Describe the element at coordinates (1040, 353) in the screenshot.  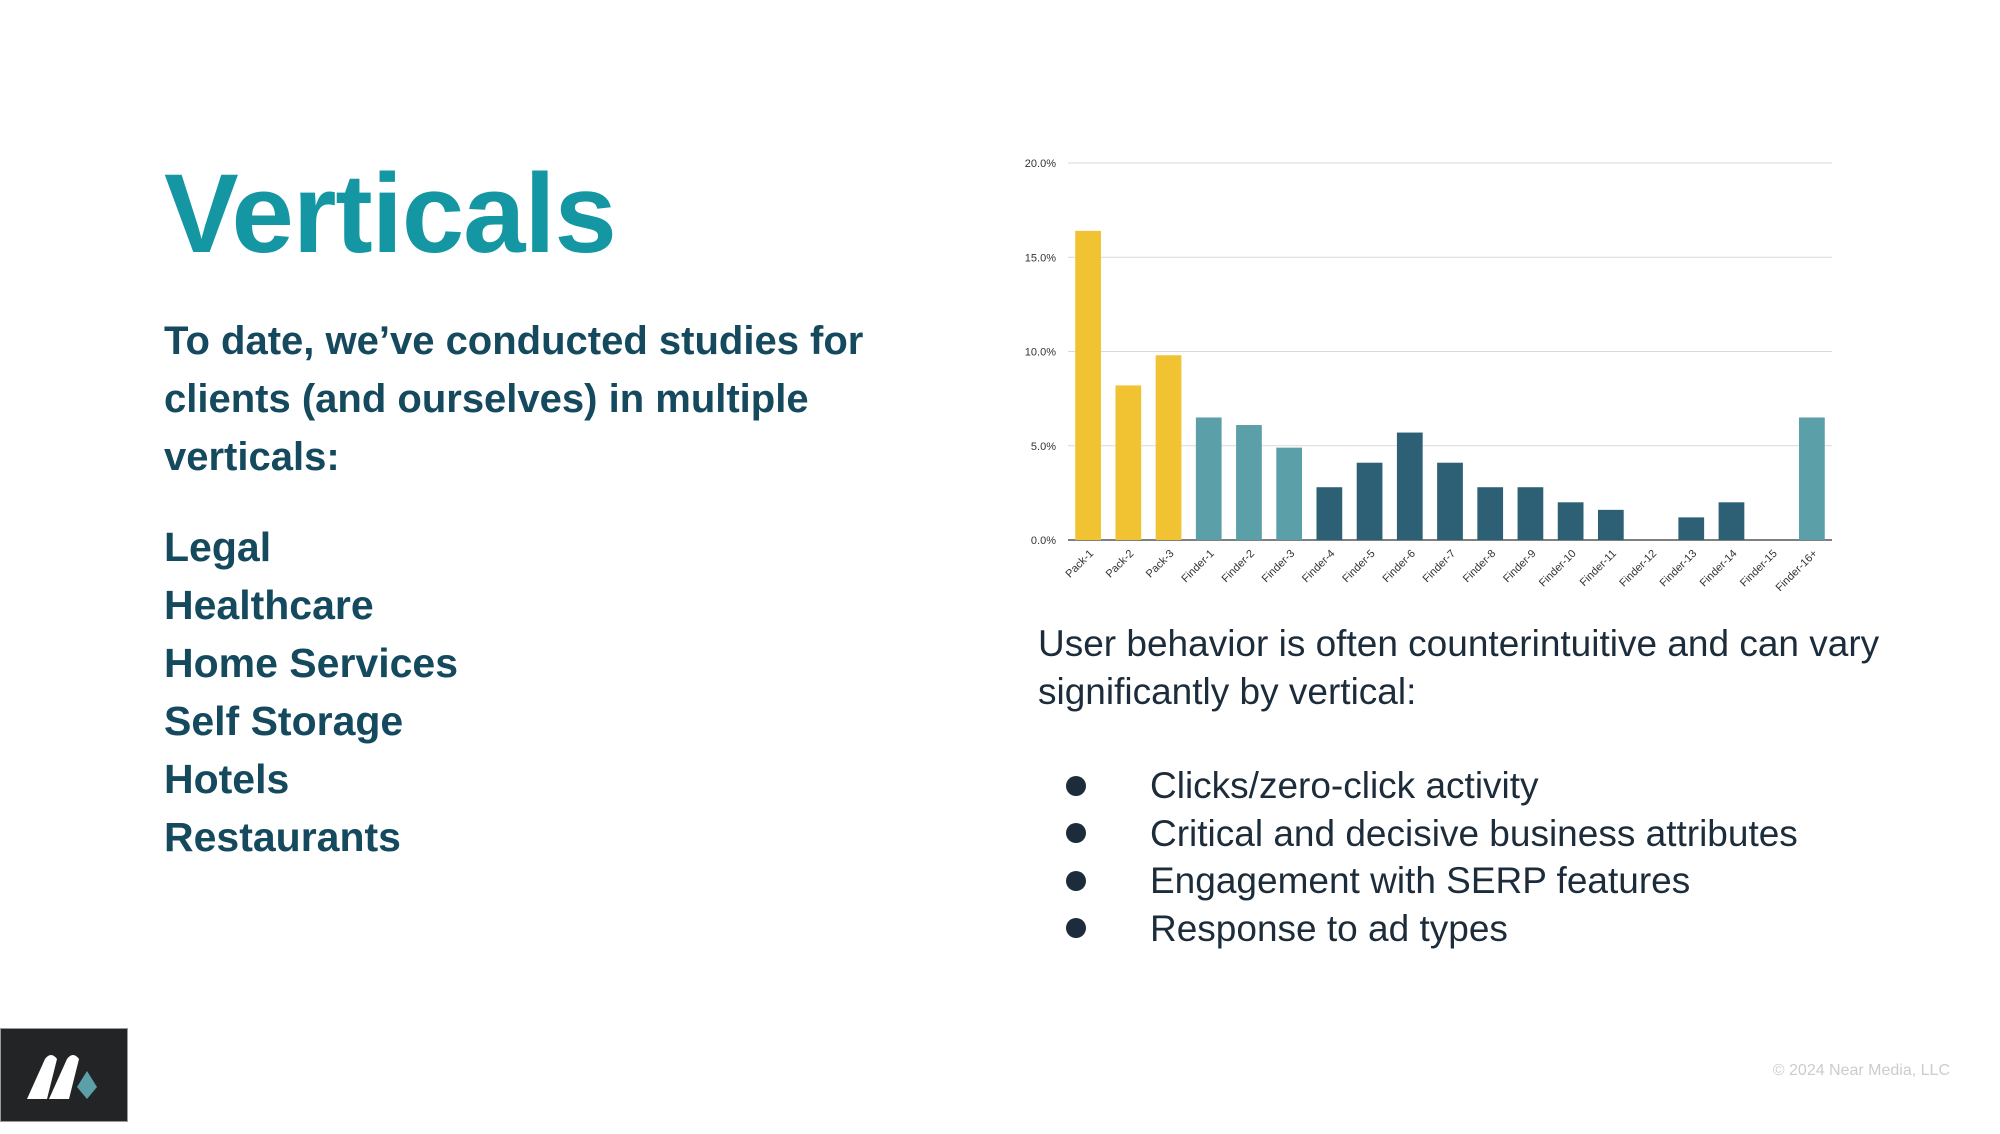
I see `y-tick-label: 10.0%` at that location.